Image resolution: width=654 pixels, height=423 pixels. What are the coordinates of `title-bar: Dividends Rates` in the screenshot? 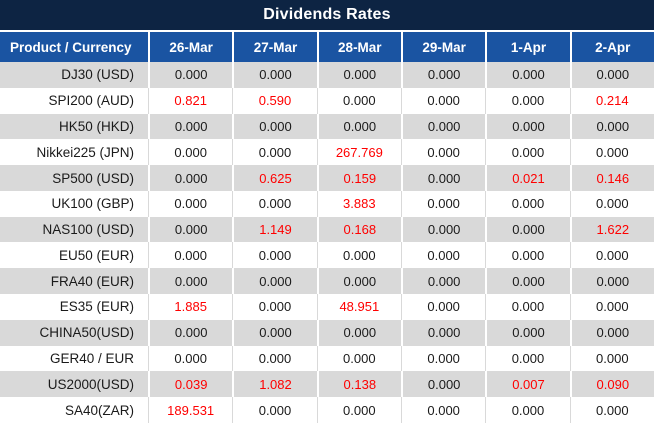 It's located at (327, 15).